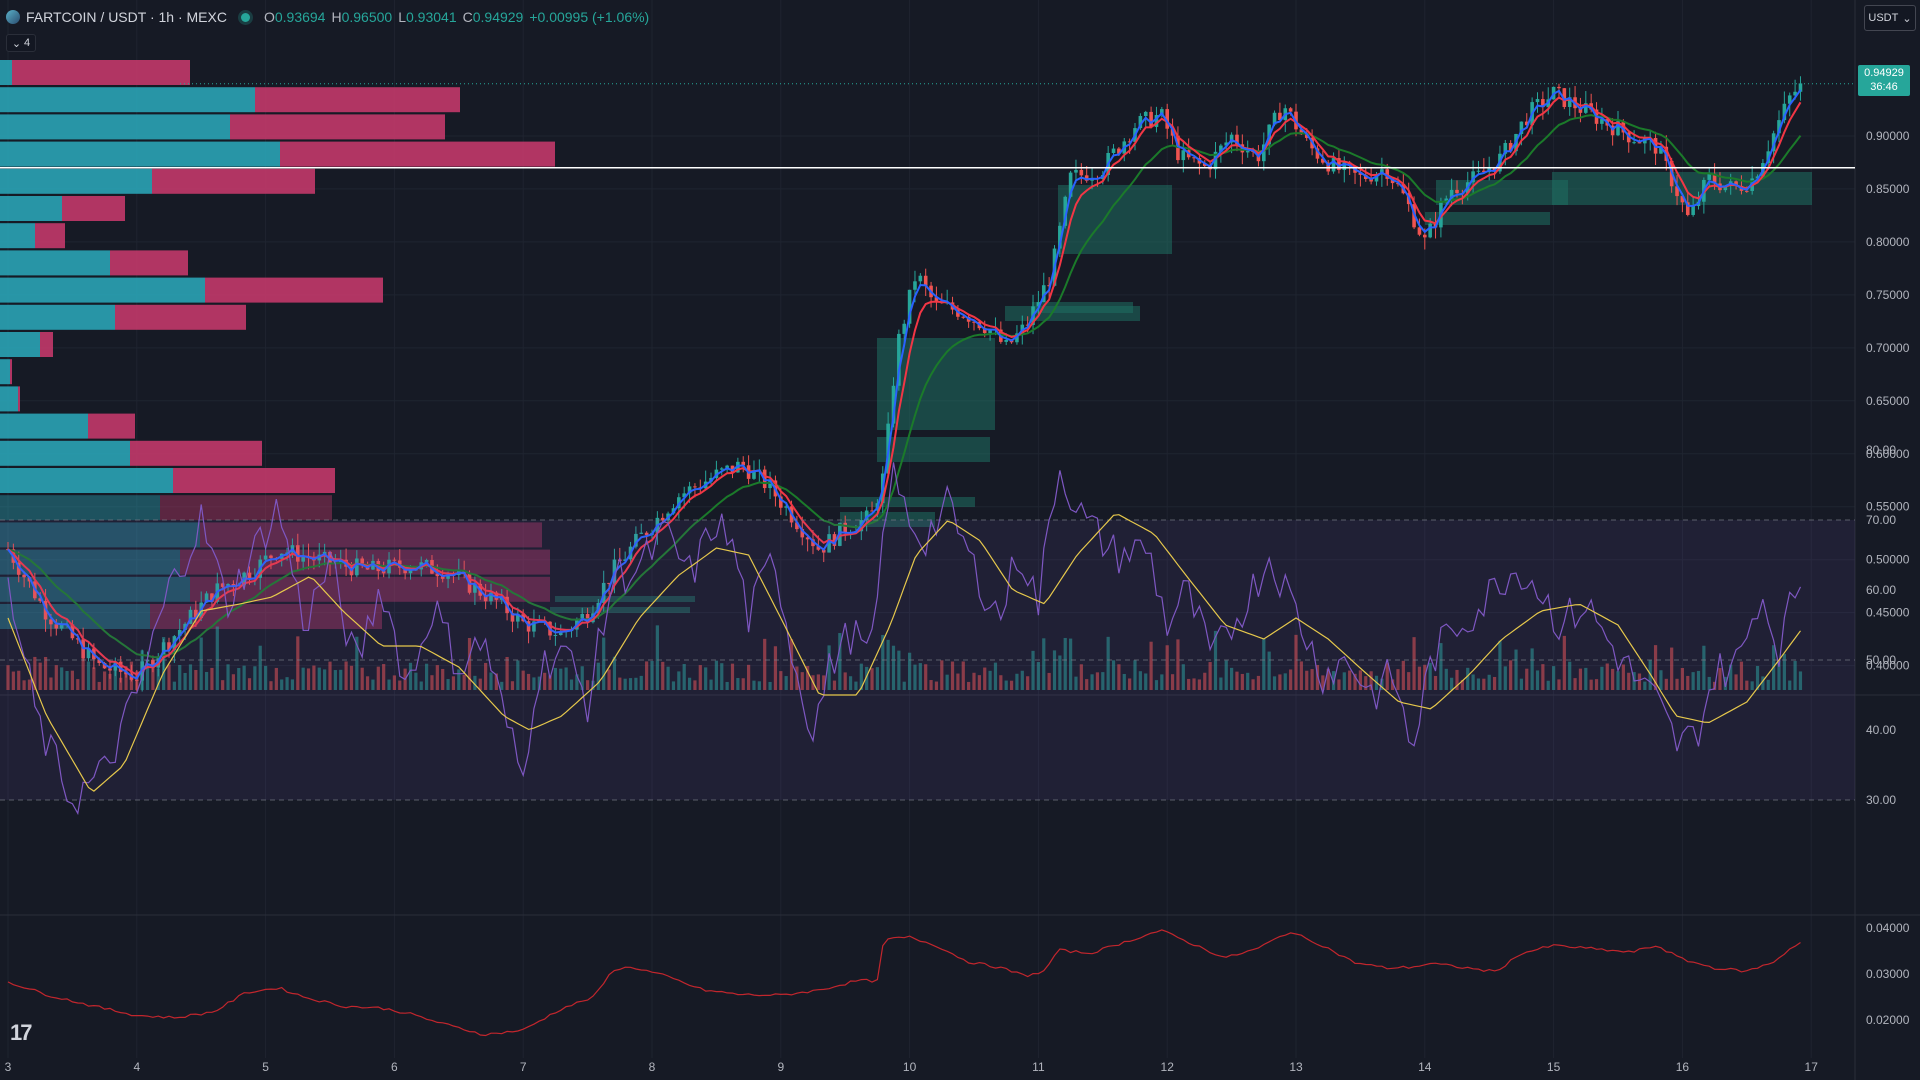  What do you see at coordinates (13, 17) in the screenshot?
I see `coin-logo-icon` at bounding box center [13, 17].